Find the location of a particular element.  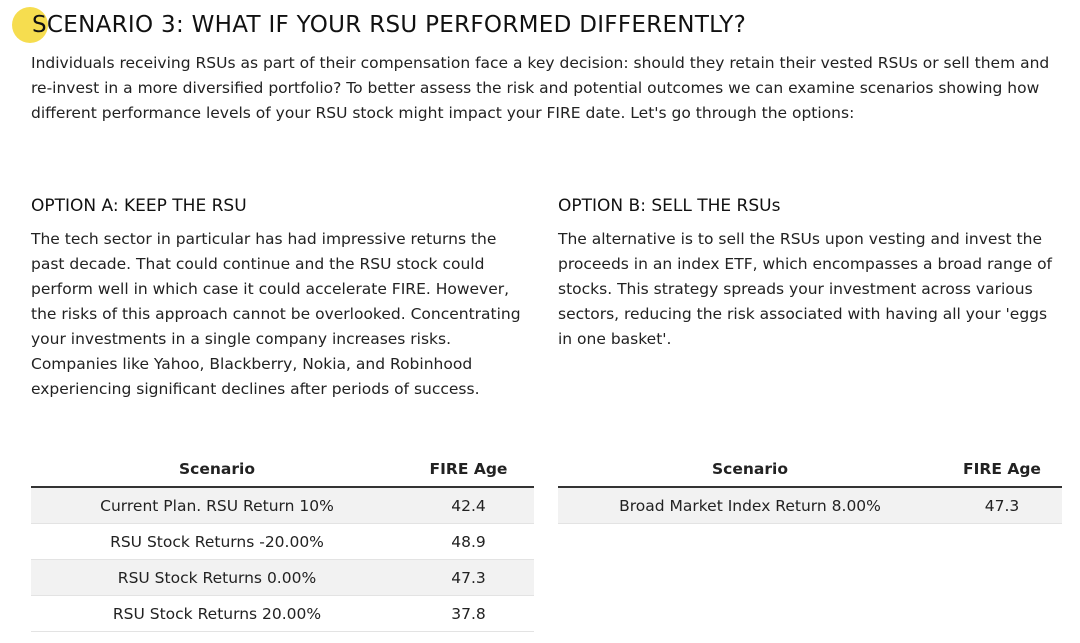

table-row: RSU Stock Returns 20.00% 37.8 is located at coordinates (282, 613).